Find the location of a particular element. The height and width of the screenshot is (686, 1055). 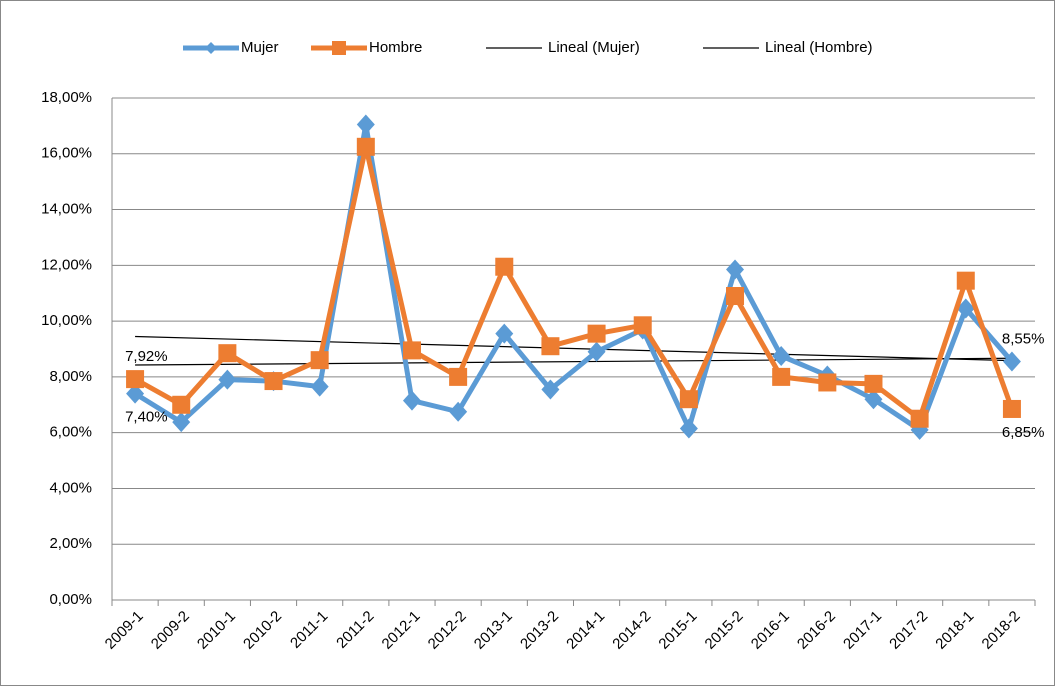

y-tick-label: 14,00% is located at coordinates (66, 209).